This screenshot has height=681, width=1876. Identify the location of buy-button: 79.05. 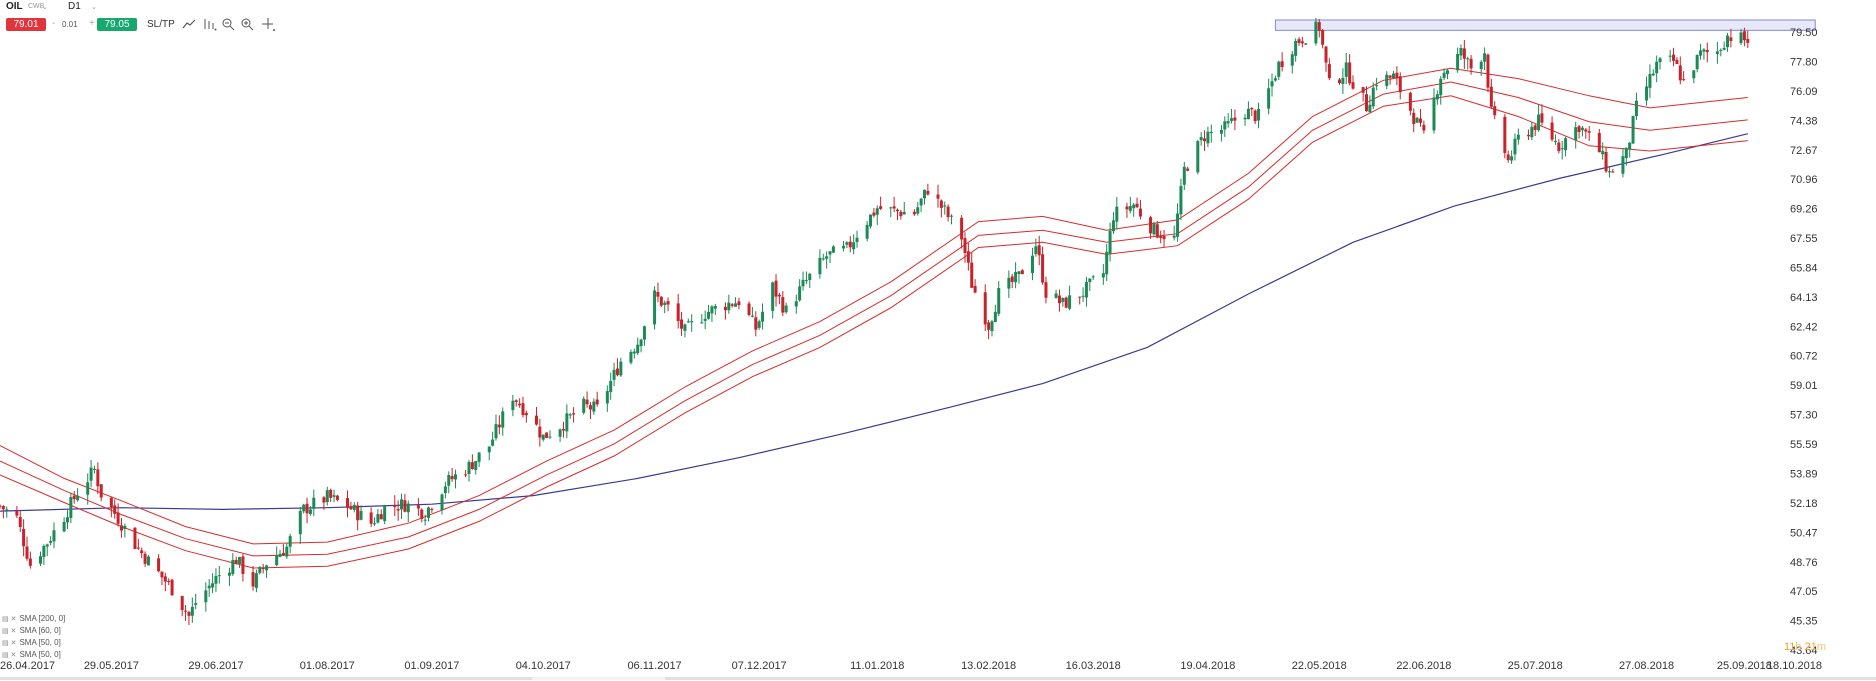
(117, 24).